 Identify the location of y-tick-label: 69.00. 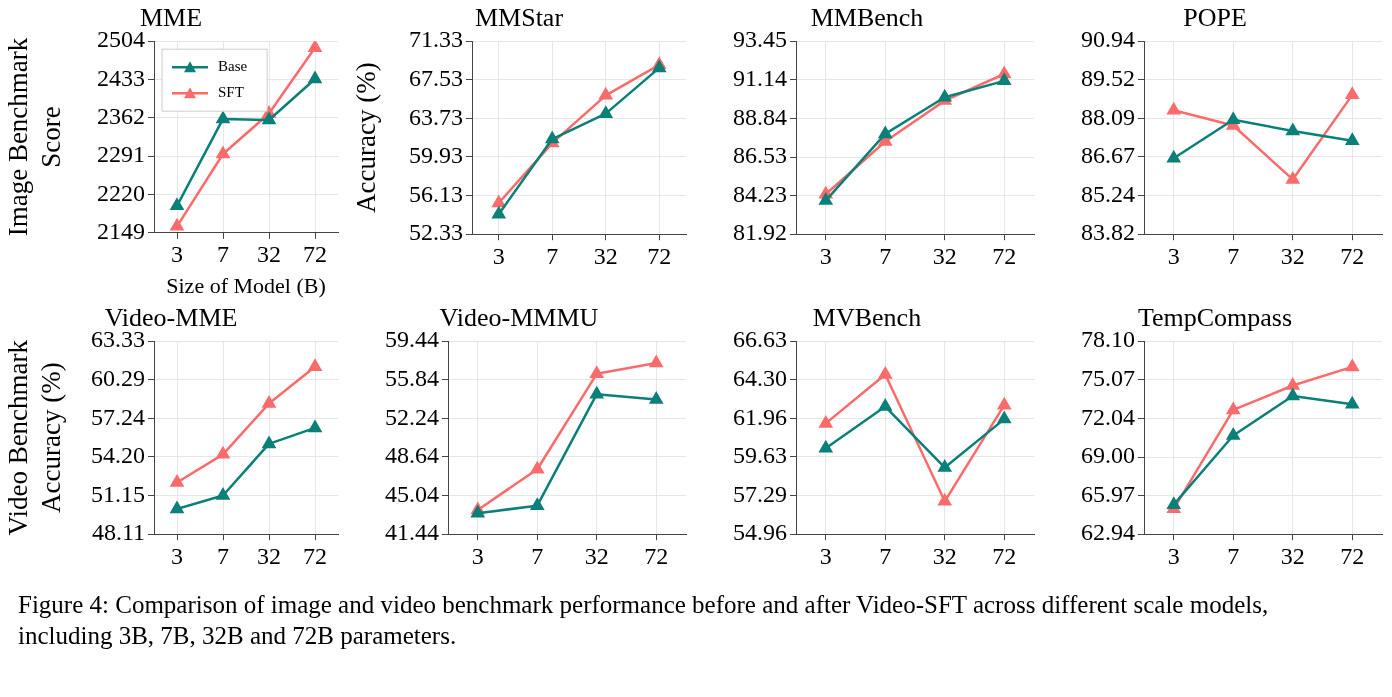
(1108, 455).